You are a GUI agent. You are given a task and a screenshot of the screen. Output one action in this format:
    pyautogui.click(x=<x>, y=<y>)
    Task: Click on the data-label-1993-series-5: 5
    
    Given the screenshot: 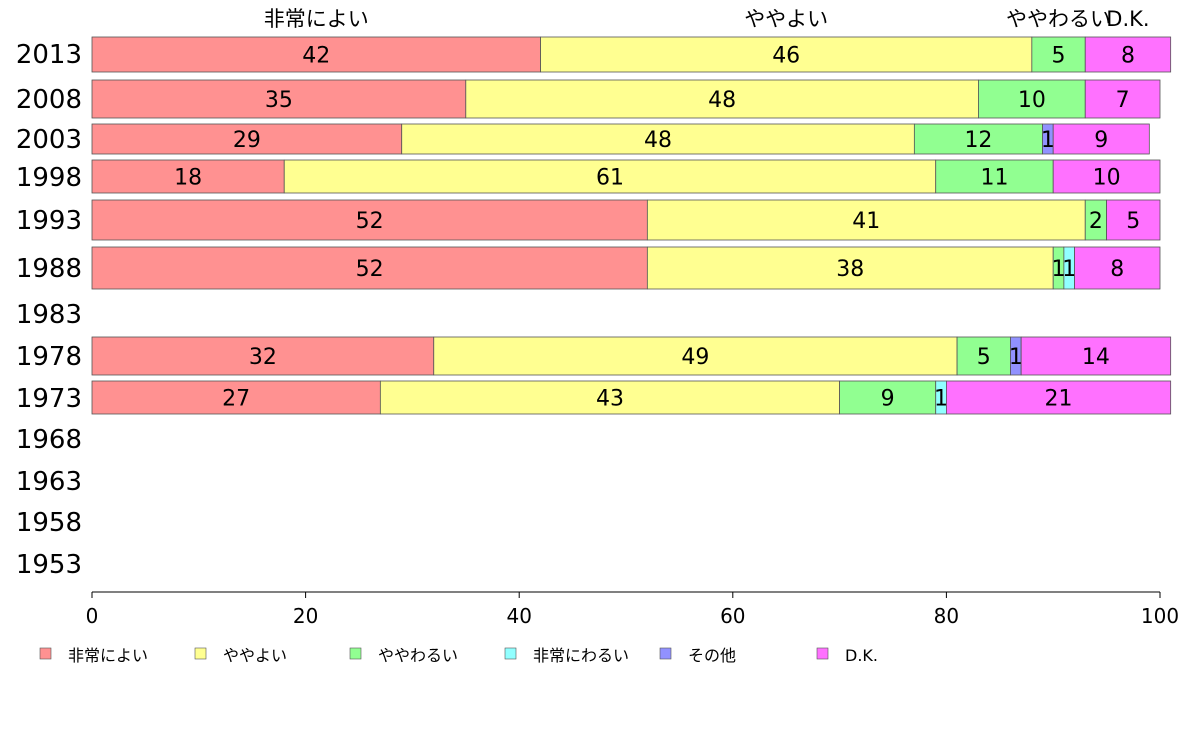 What is the action you would take?
    pyautogui.click(x=1133, y=221)
    